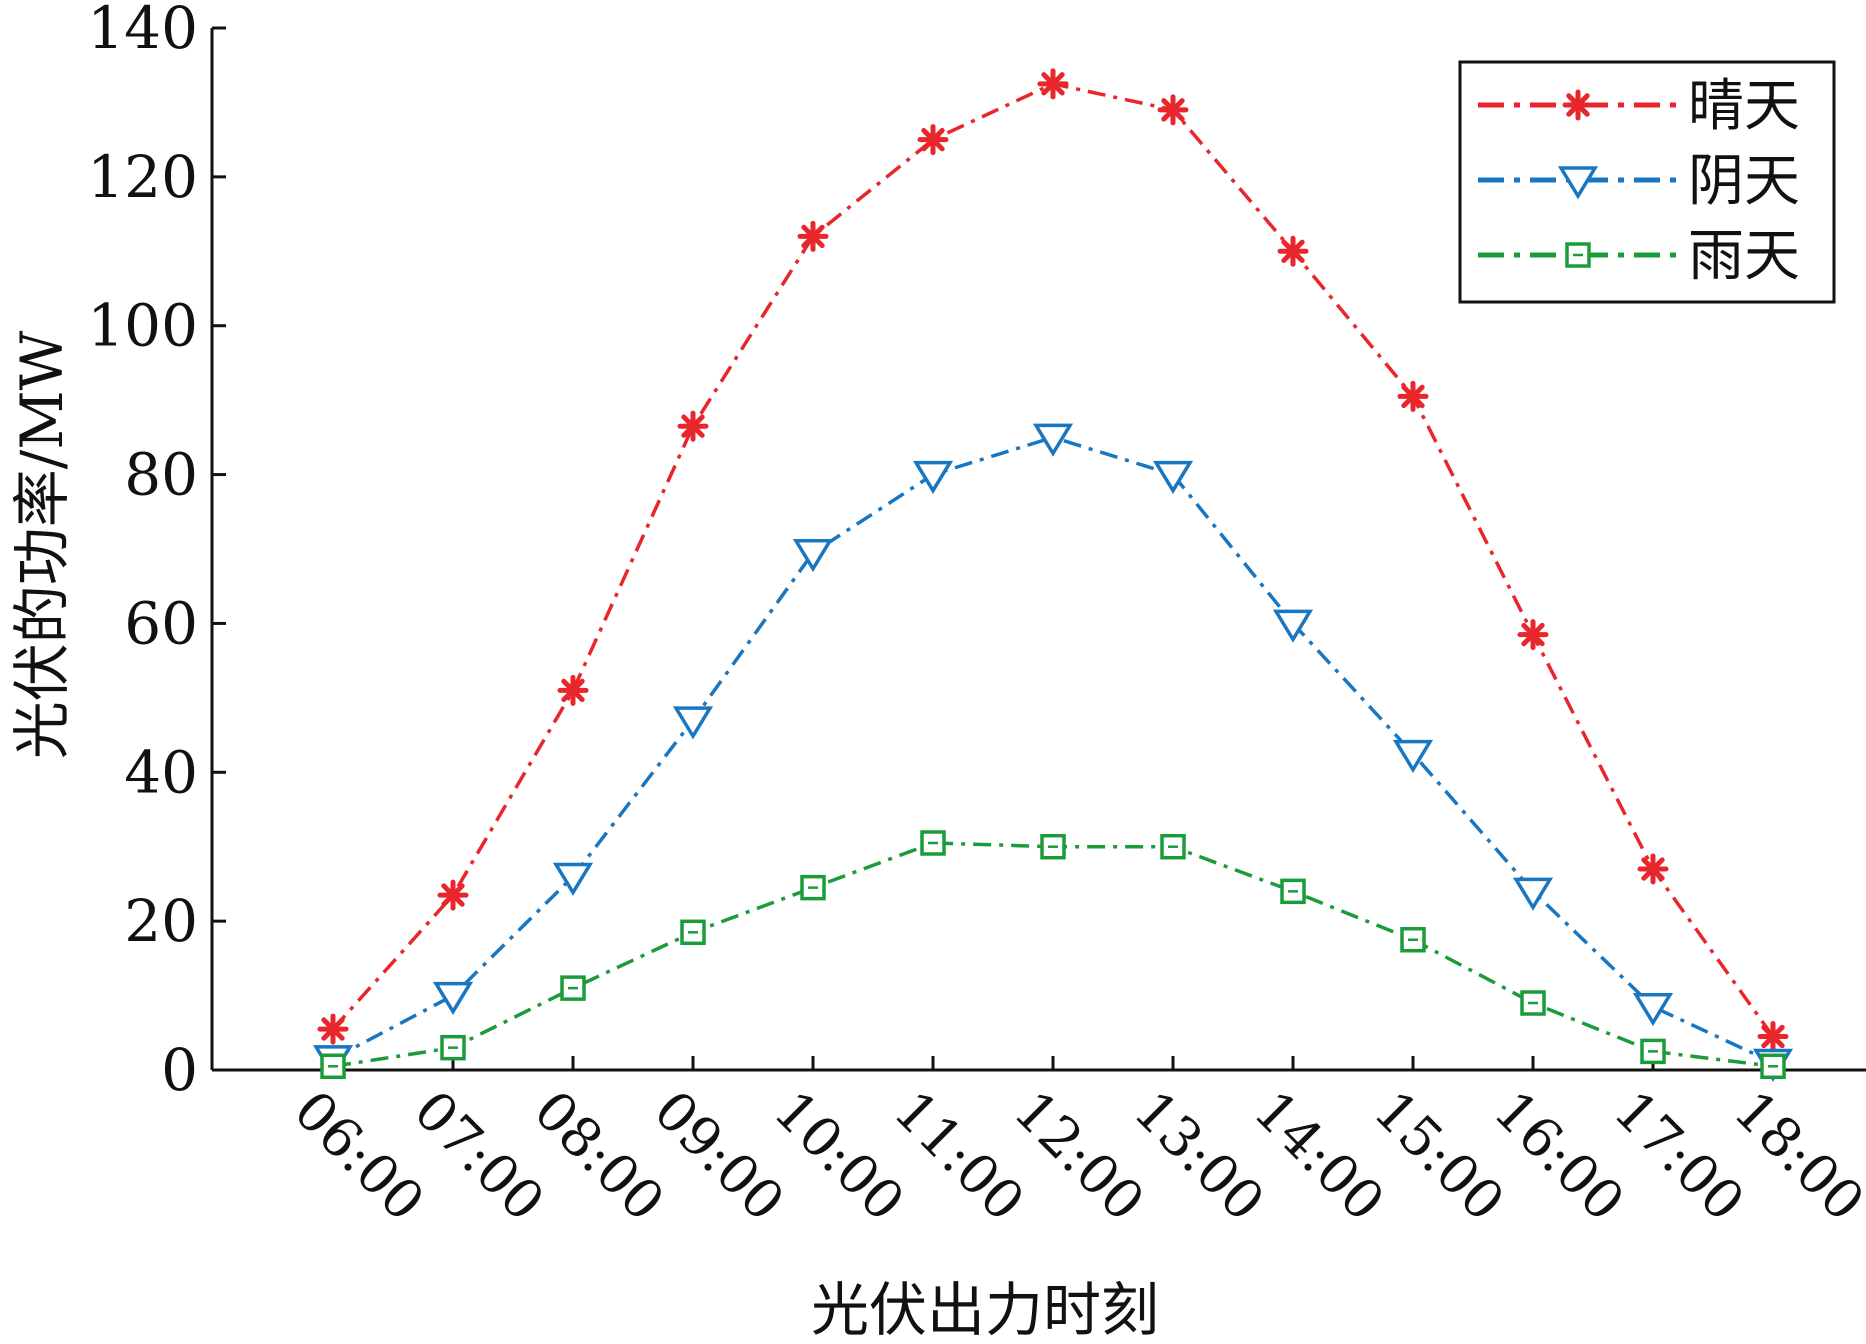 This screenshot has width=1866, height=1344. Describe the element at coordinates (959, 1156) in the screenshot. I see `x-tick-label: 11:00` at that location.